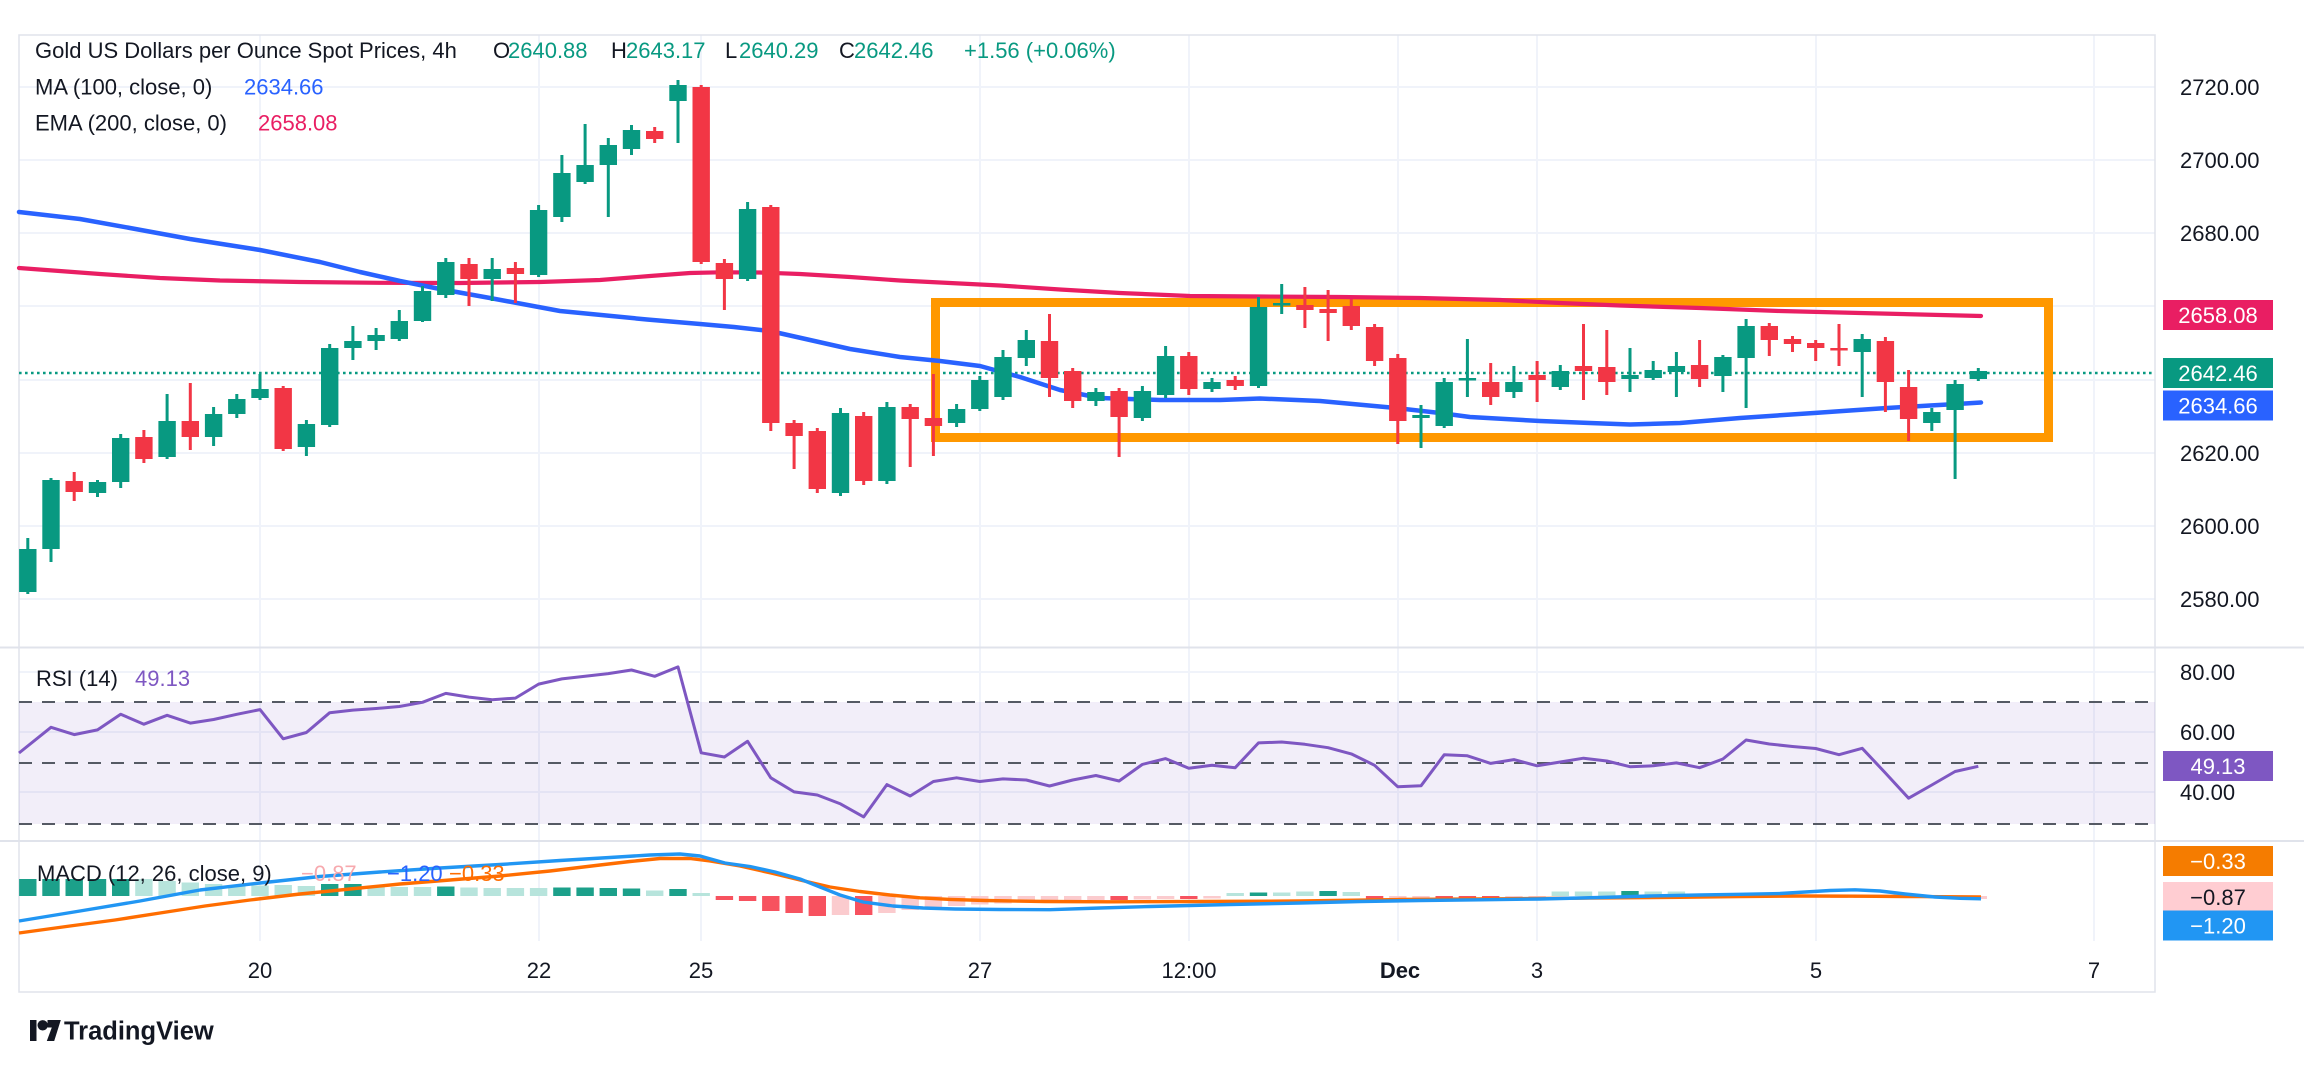 Image resolution: width=2304 pixels, height=1071 pixels. I want to click on svg-text: 2643.17, so click(666, 50).